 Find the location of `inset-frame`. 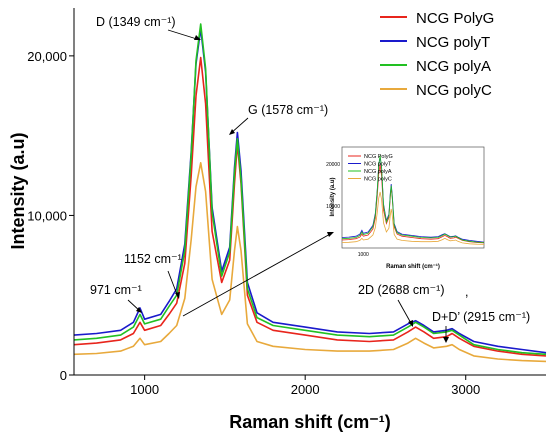

inset-frame is located at coordinates (413, 197).